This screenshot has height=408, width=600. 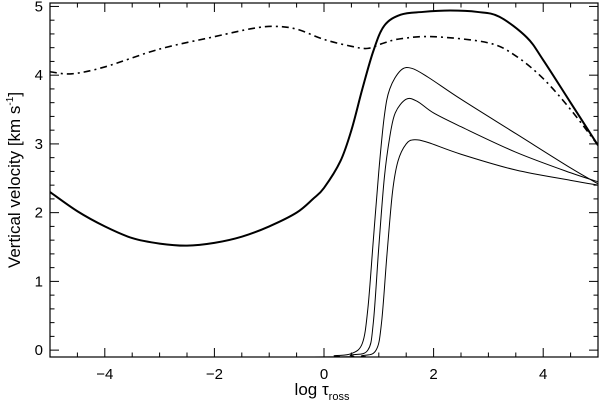 I want to click on x-tick-label: −2, so click(x=214, y=374).